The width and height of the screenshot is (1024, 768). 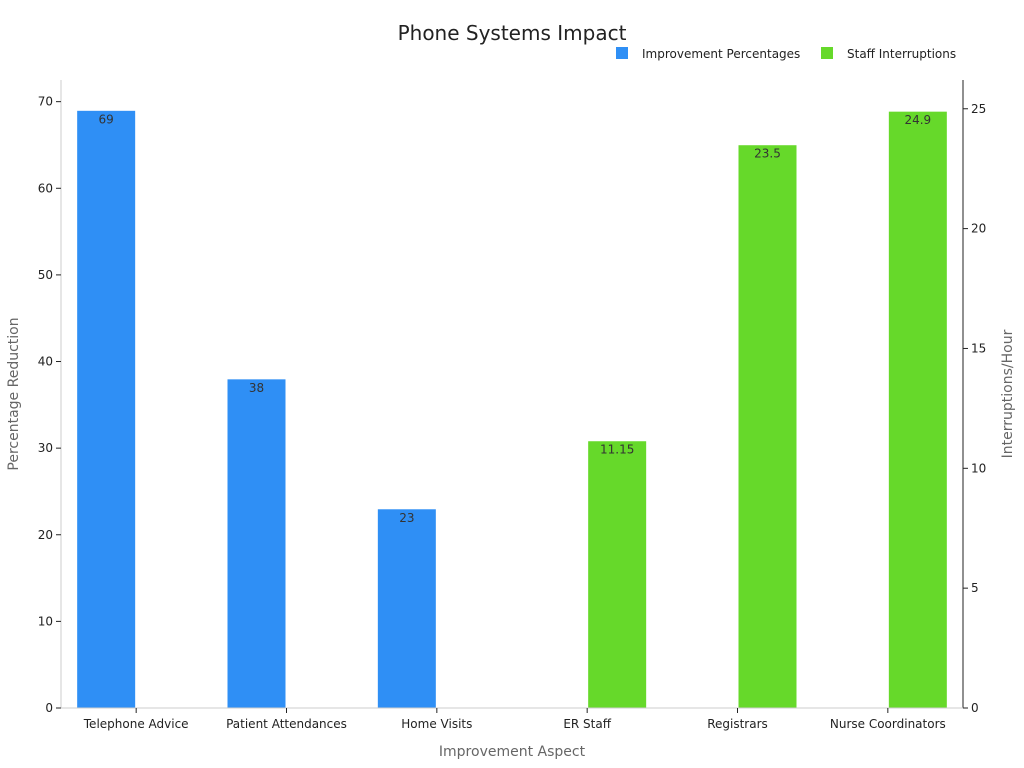 I want to click on x-tick-label: ER Staff, so click(x=587, y=724).